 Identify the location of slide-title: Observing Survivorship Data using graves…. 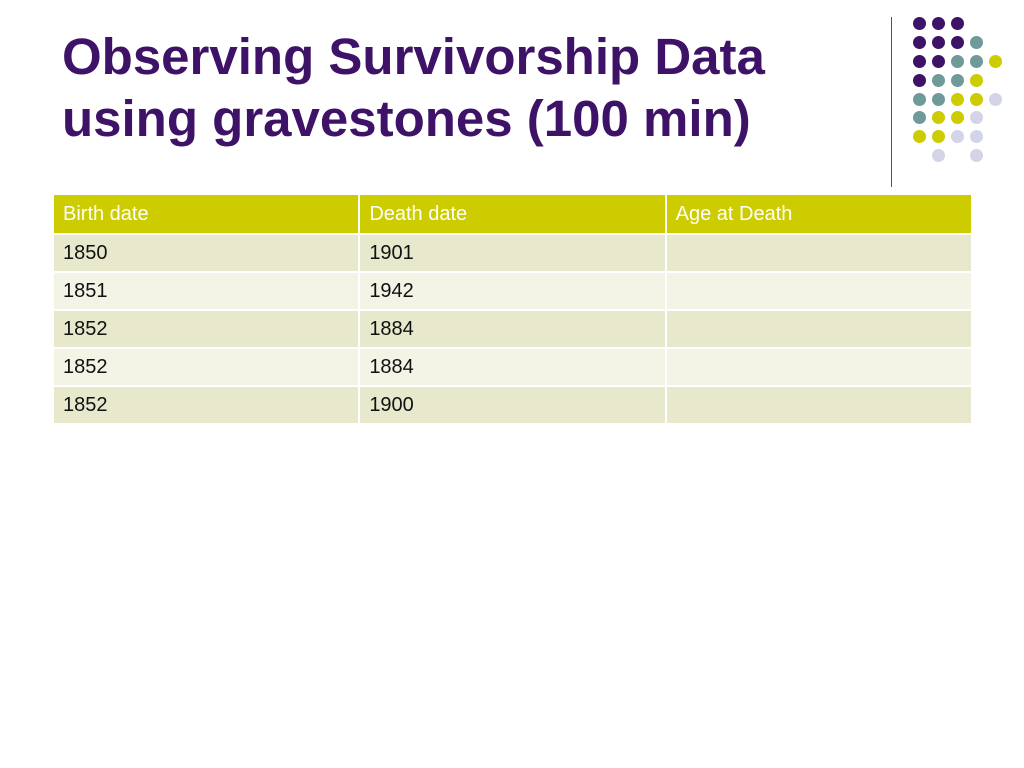
(462, 88).